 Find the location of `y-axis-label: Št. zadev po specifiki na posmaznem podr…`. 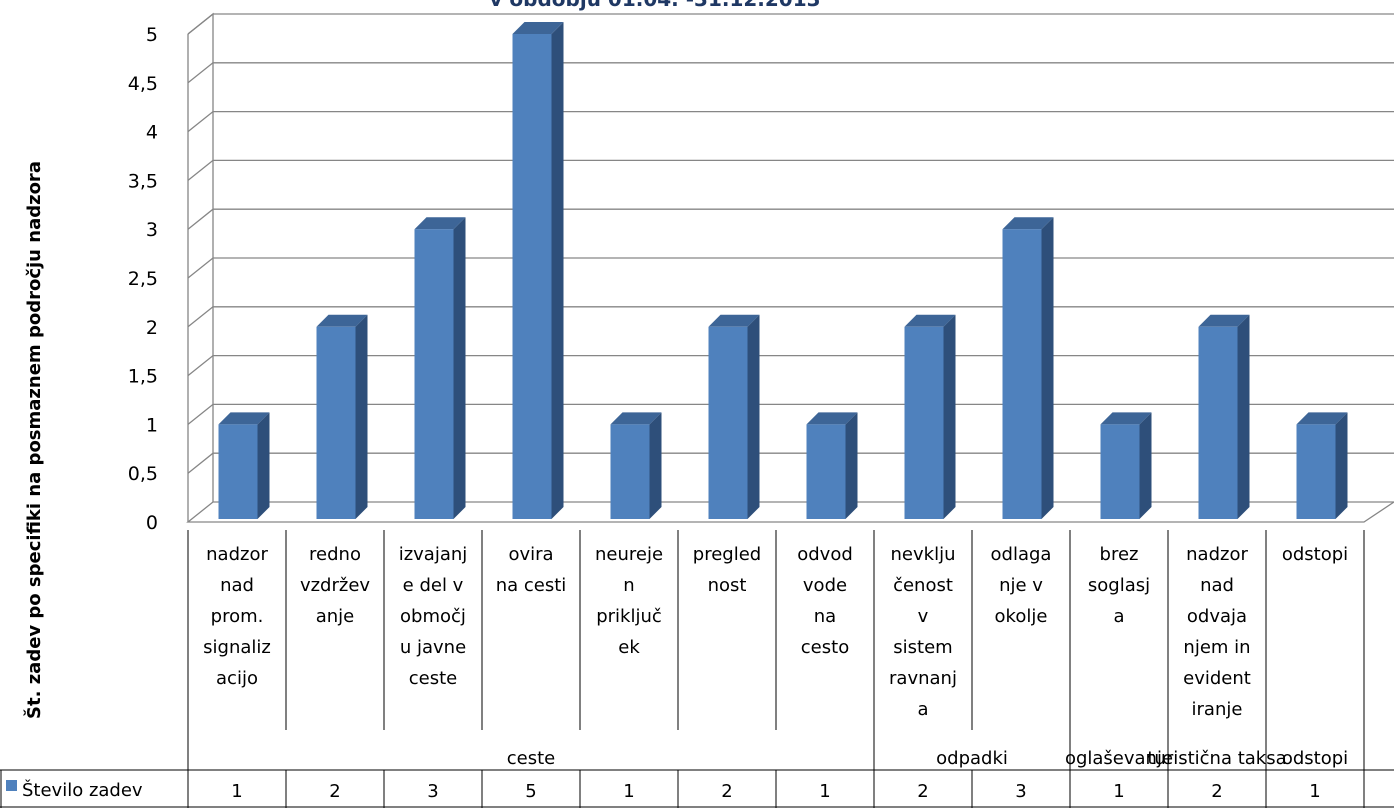

y-axis-label: Št. zadev po specifiki na posmaznem podr… is located at coordinates (34, 440).